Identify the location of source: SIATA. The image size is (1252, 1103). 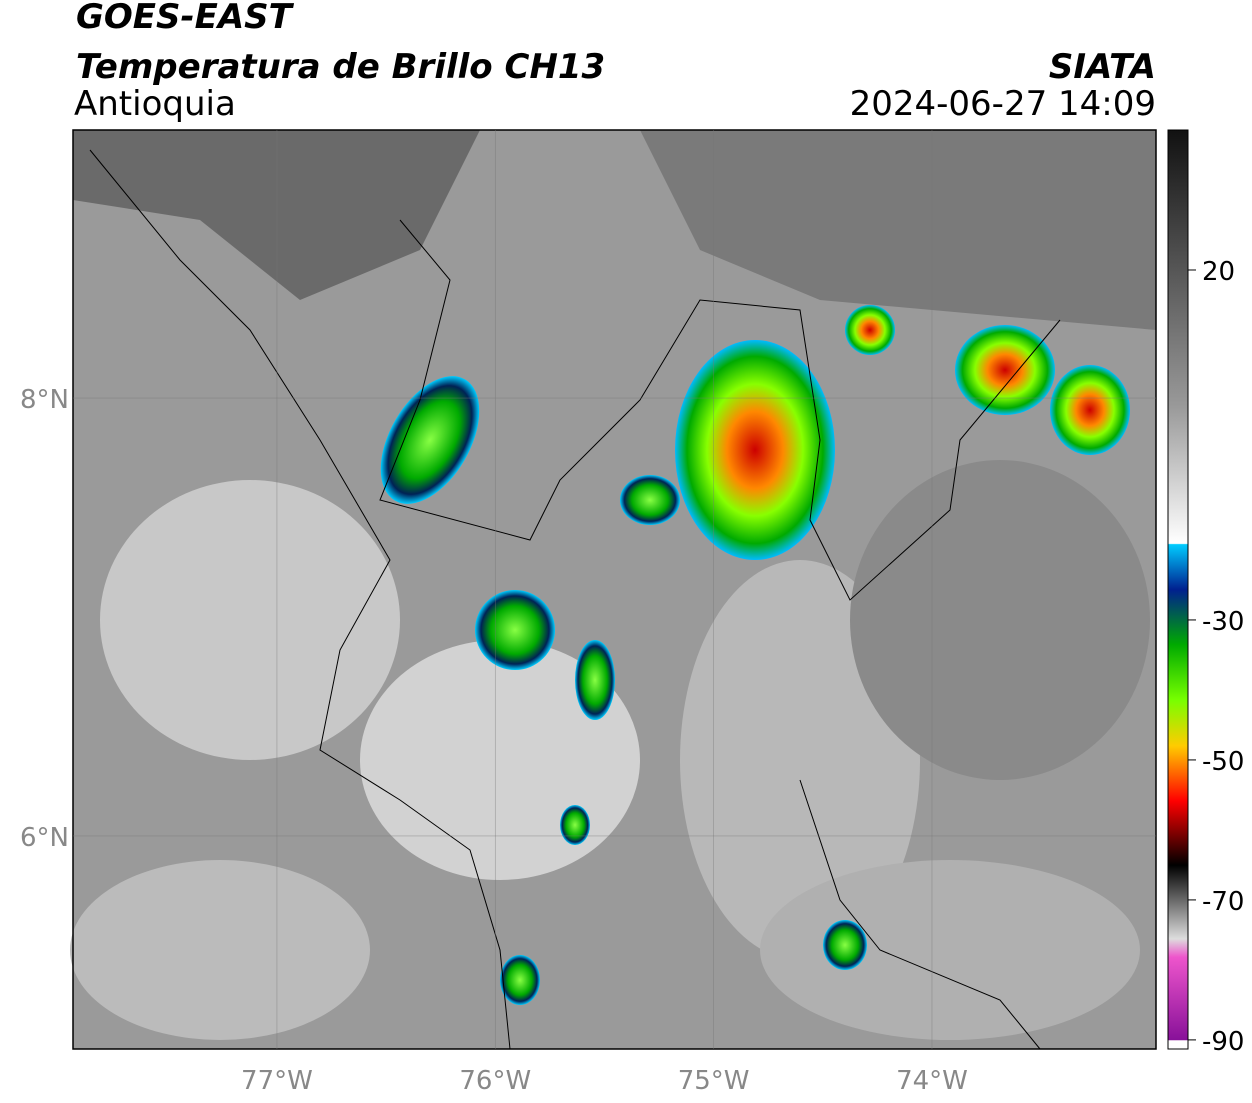
(1102, 67).